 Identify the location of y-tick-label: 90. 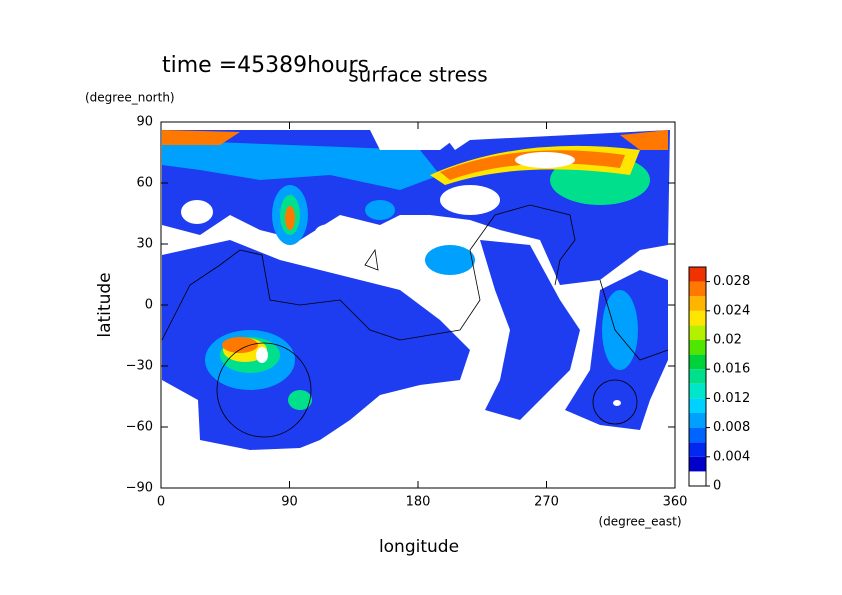
(144, 122).